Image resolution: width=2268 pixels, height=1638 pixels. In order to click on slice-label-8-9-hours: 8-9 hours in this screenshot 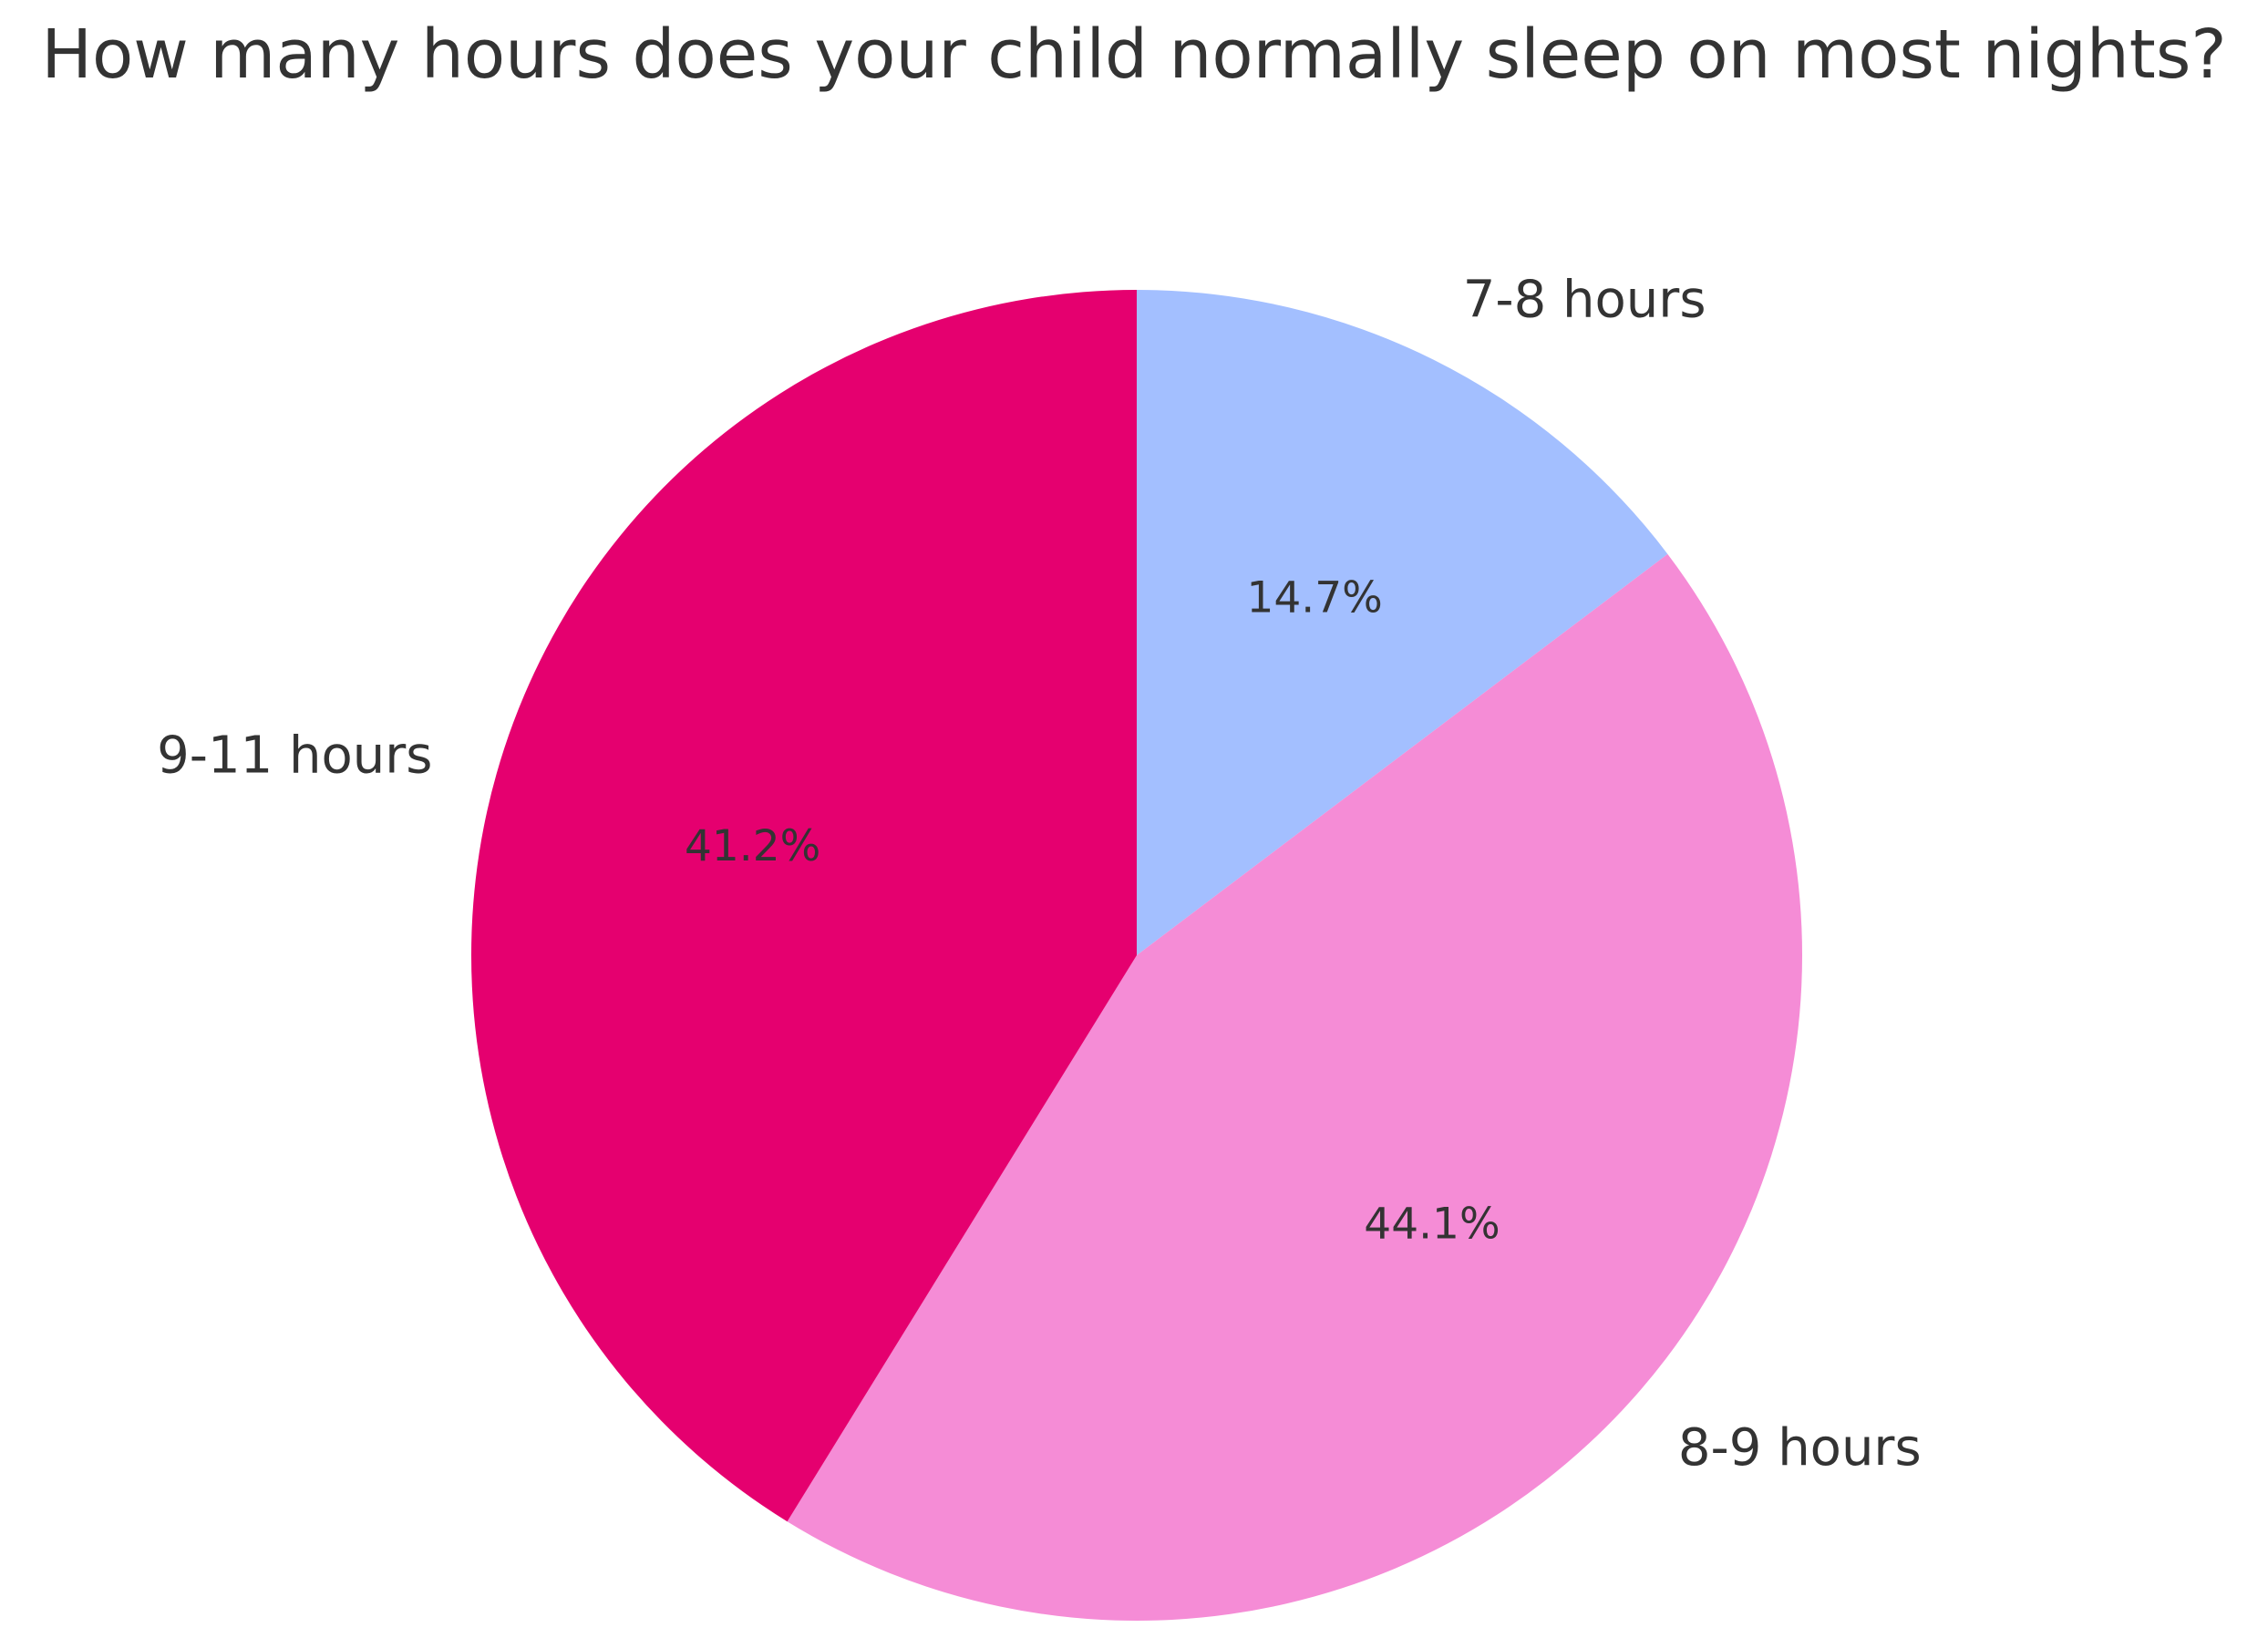, I will do `click(1800, 1448)`.